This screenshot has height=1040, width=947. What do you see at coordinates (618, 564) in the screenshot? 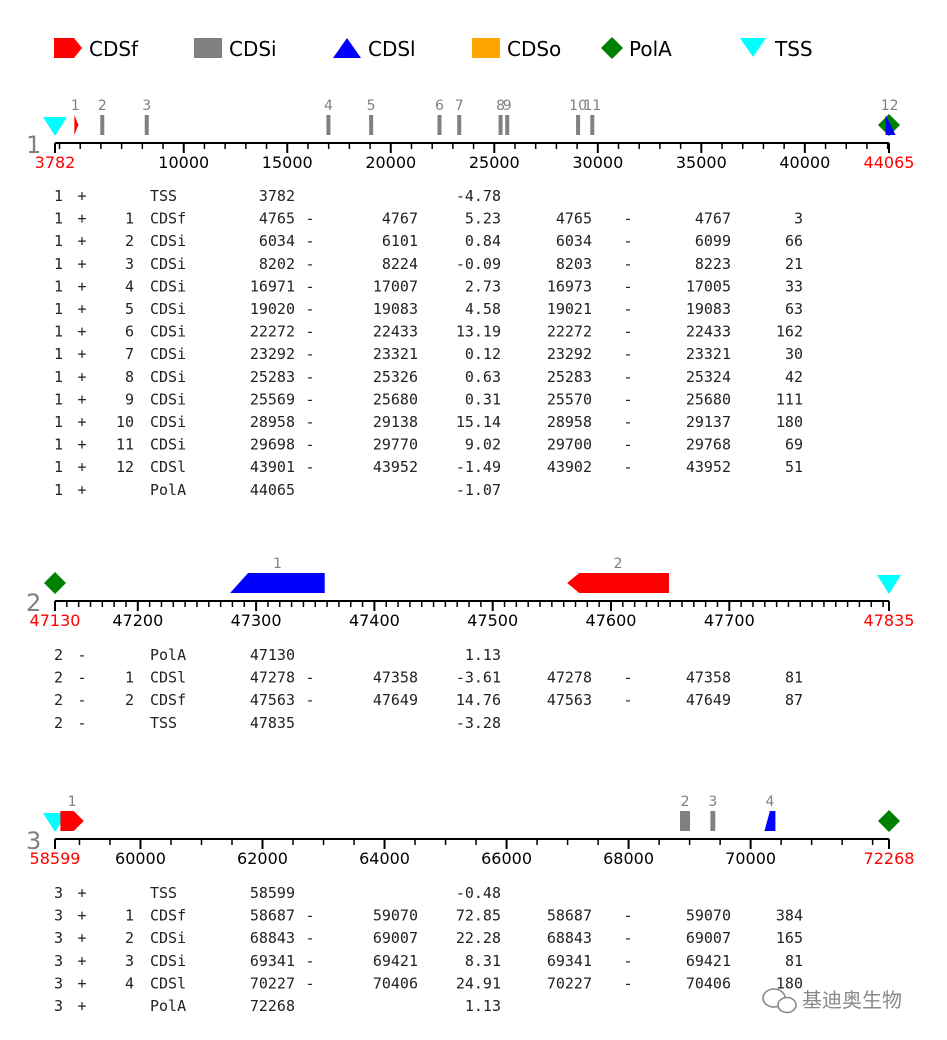
I see `feature-number-label: 2` at bounding box center [618, 564].